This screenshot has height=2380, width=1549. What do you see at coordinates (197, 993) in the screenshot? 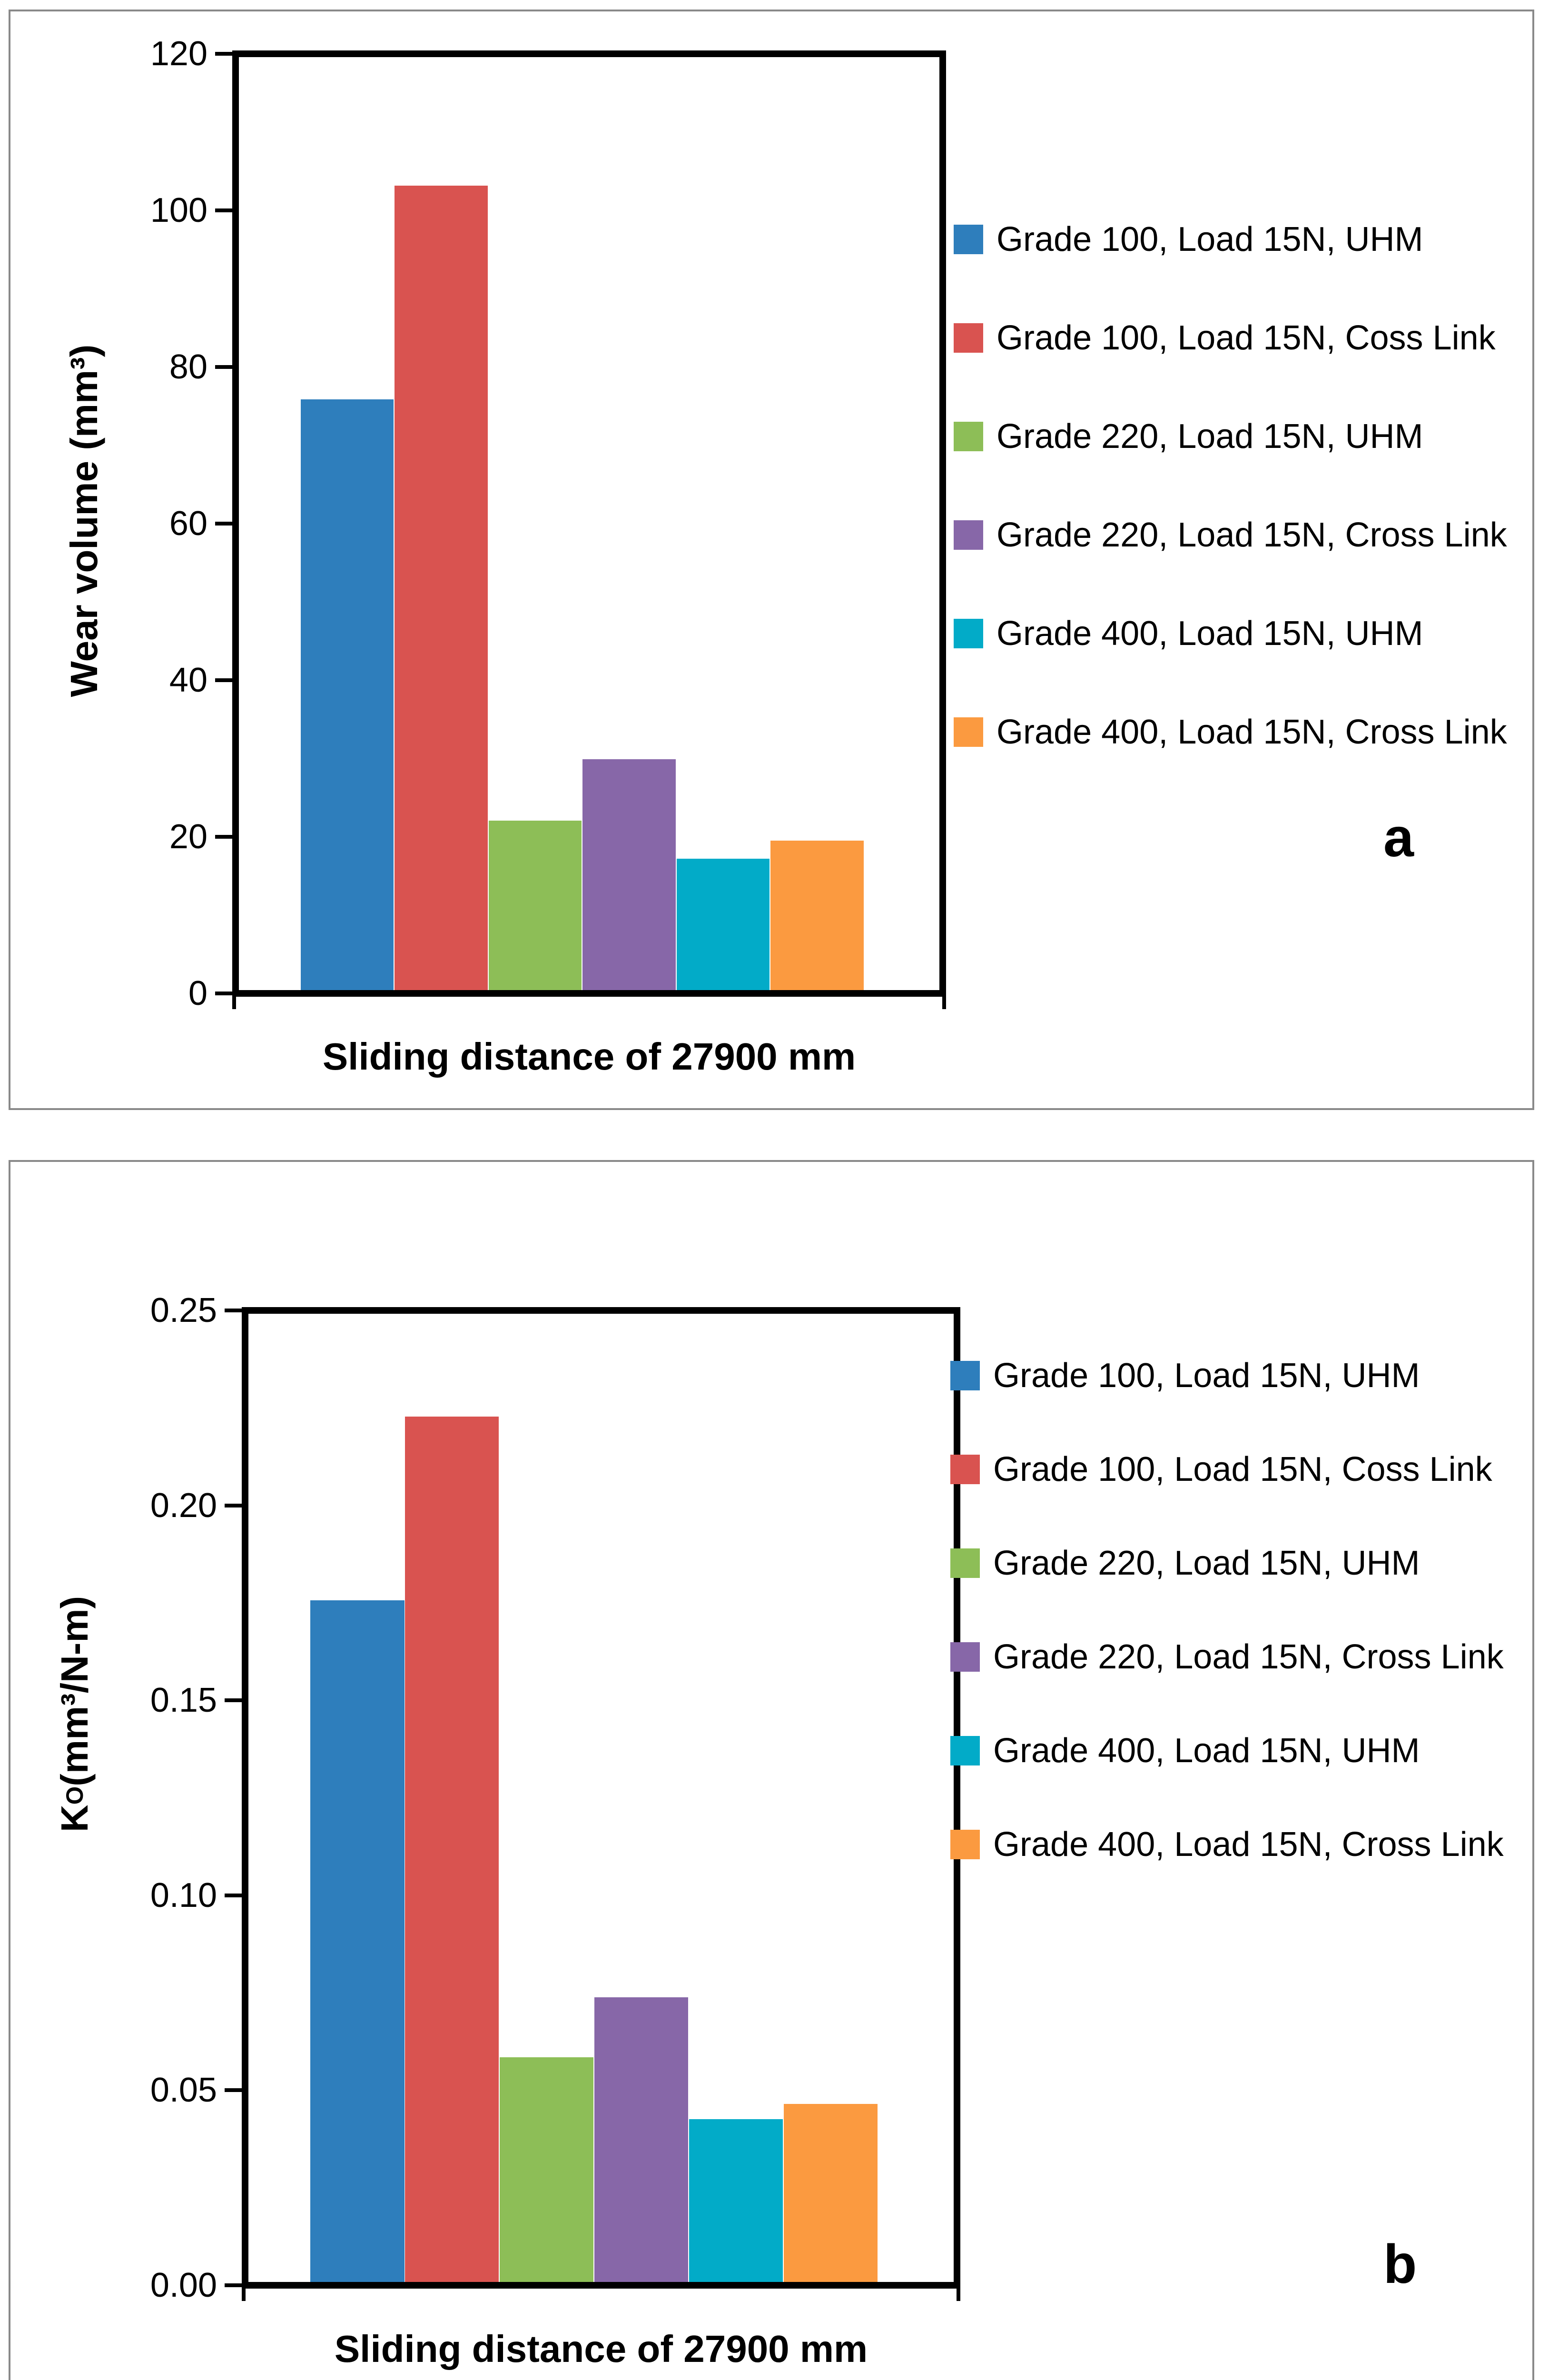
I see `y-tick-label: 0` at bounding box center [197, 993].